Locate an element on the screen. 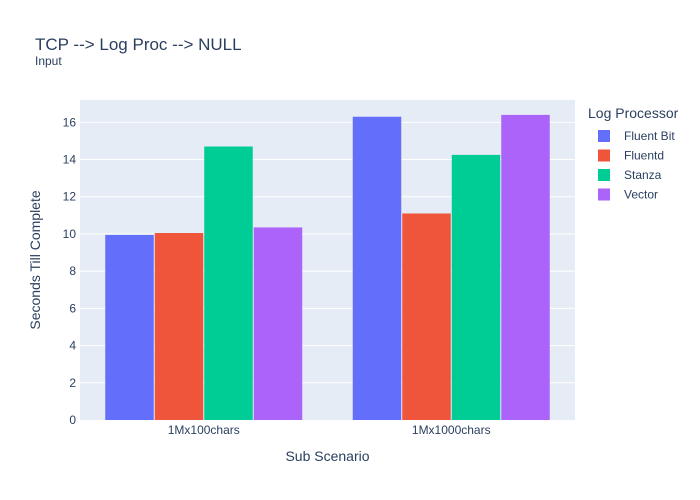  y-tick-label: 0 is located at coordinates (72, 420).